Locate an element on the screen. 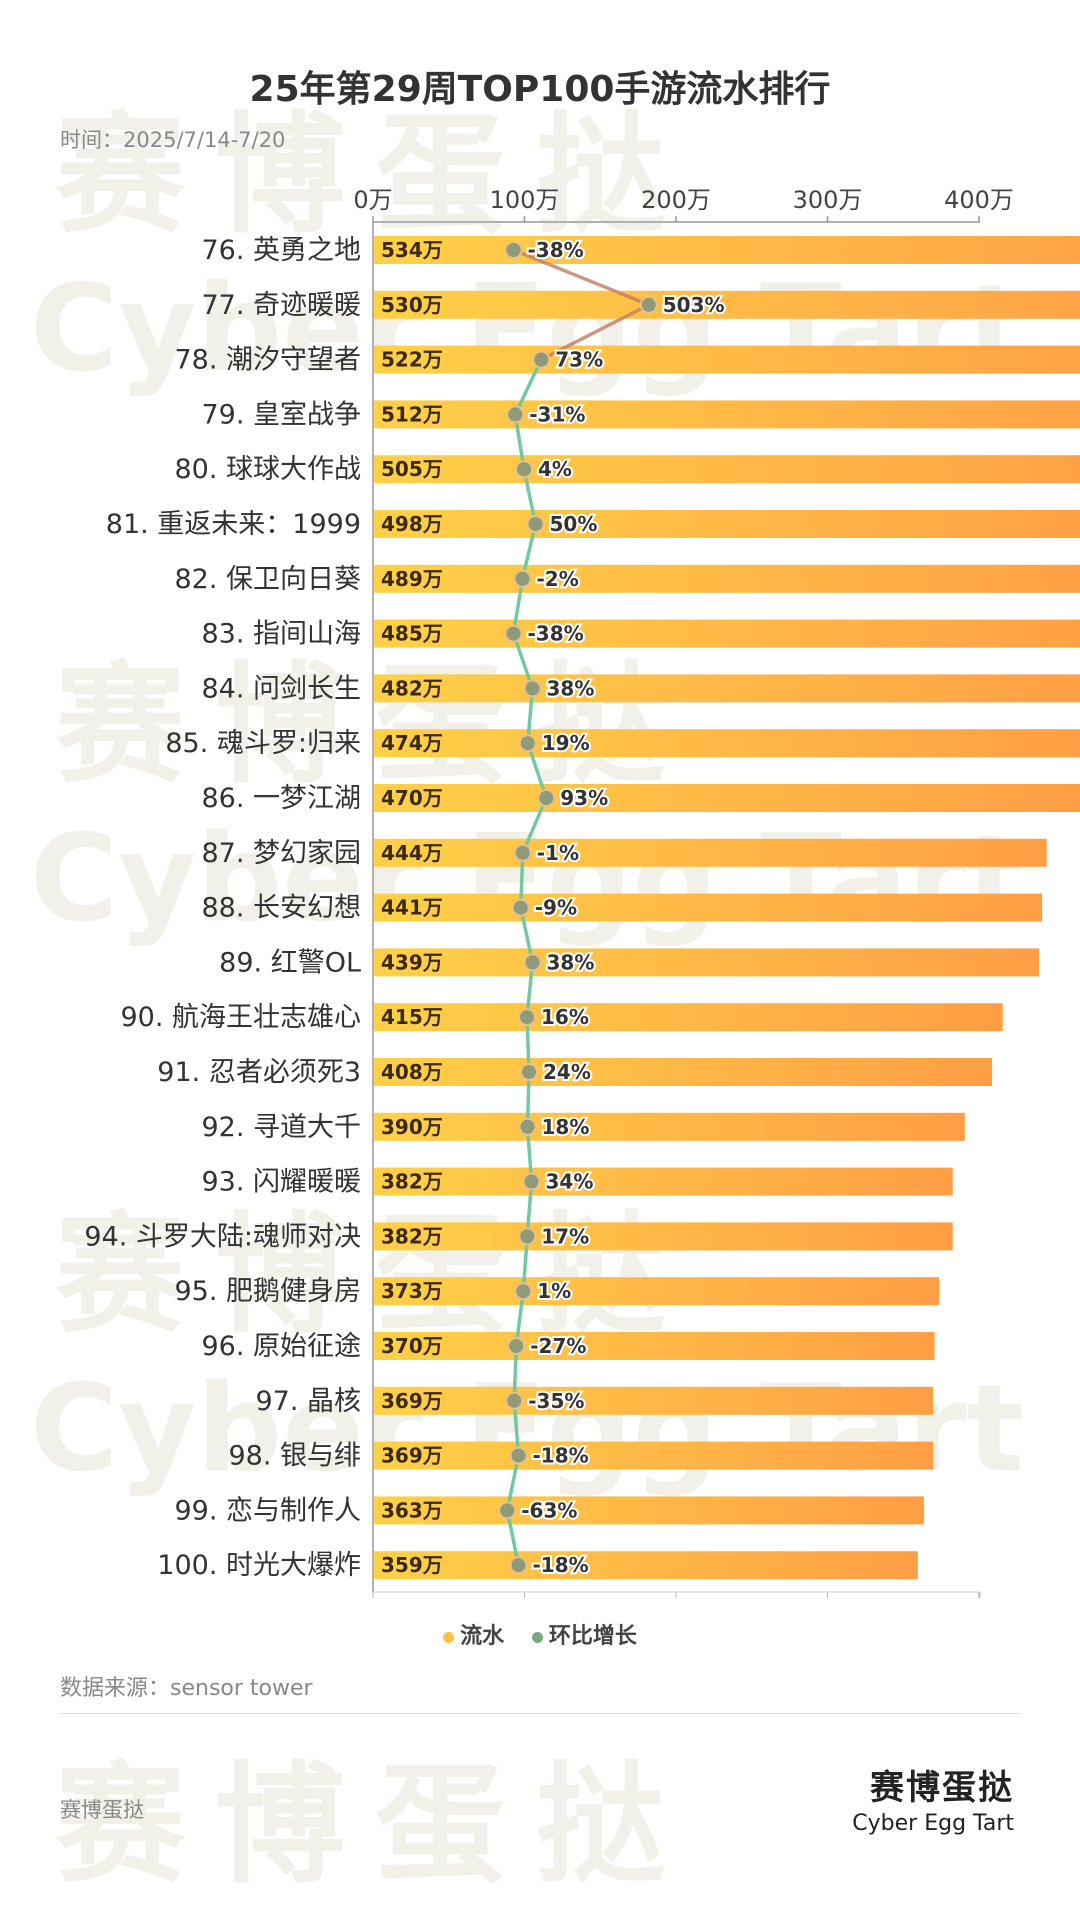  bar-value-label: 363万 is located at coordinates (412, 1510).